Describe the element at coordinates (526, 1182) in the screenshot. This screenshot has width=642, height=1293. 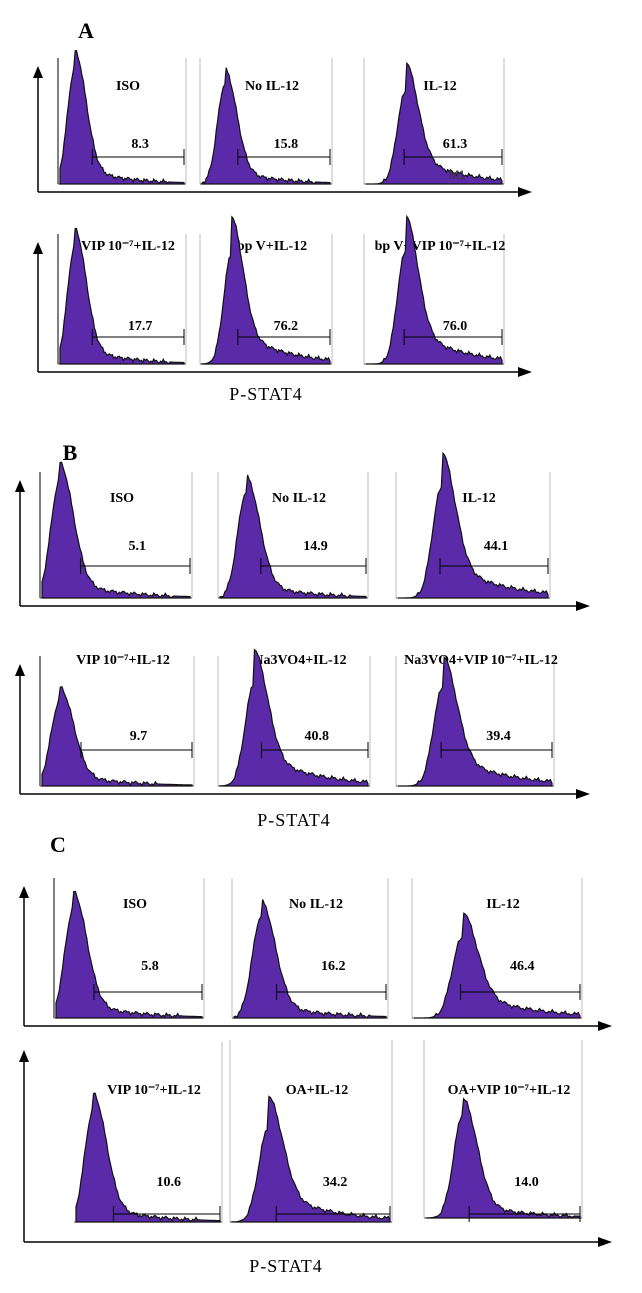
I see `gate-percentage: 14.0` at that location.